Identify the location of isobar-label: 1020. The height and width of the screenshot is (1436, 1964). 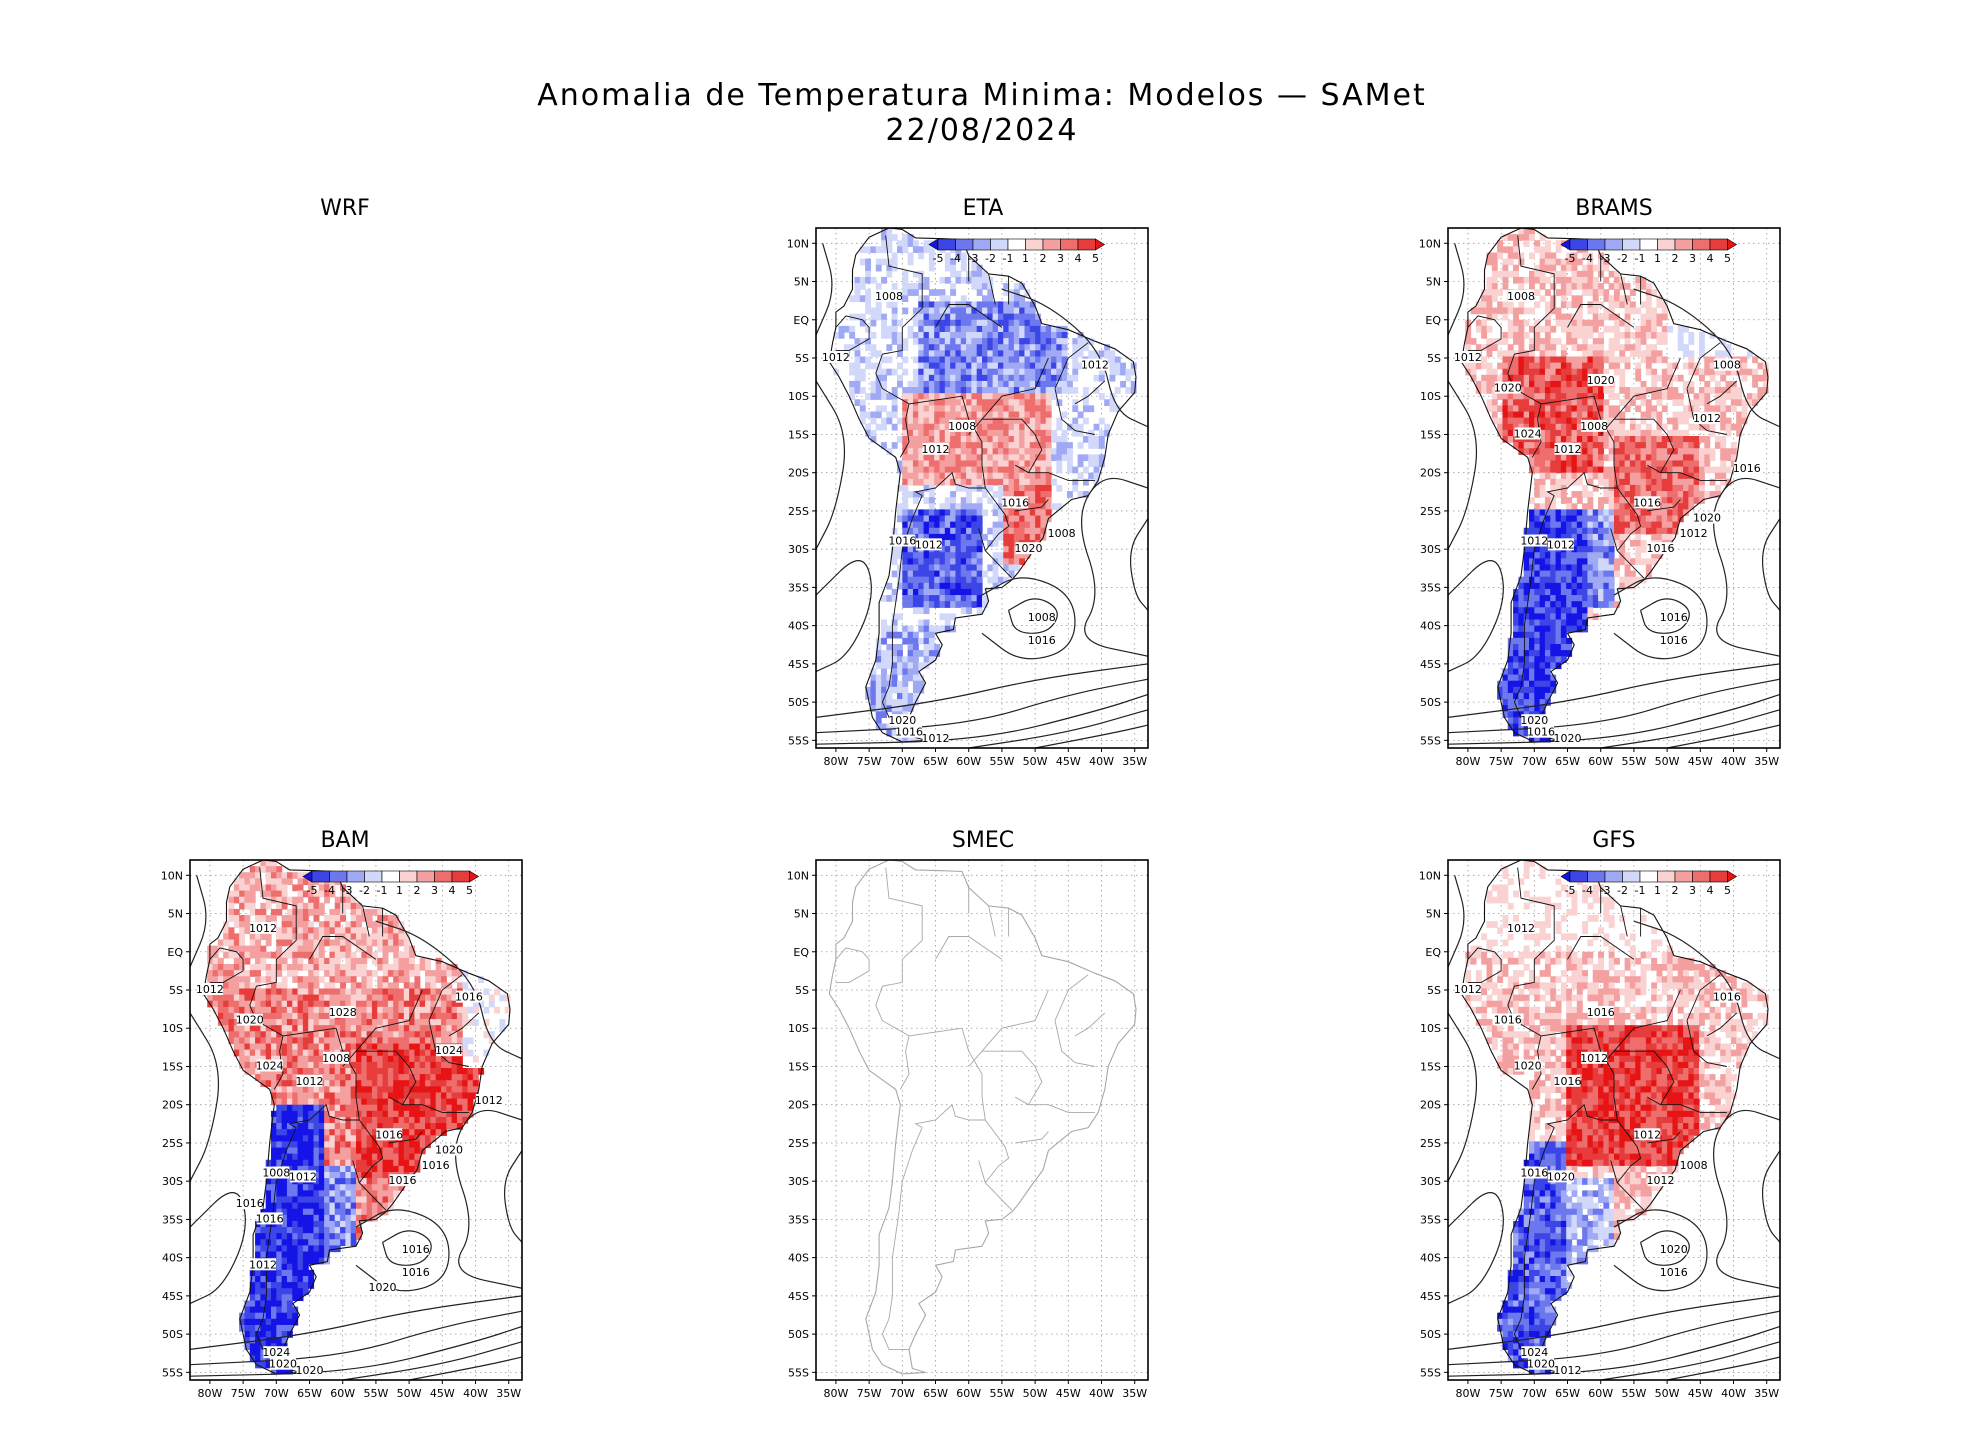
(1568, 738).